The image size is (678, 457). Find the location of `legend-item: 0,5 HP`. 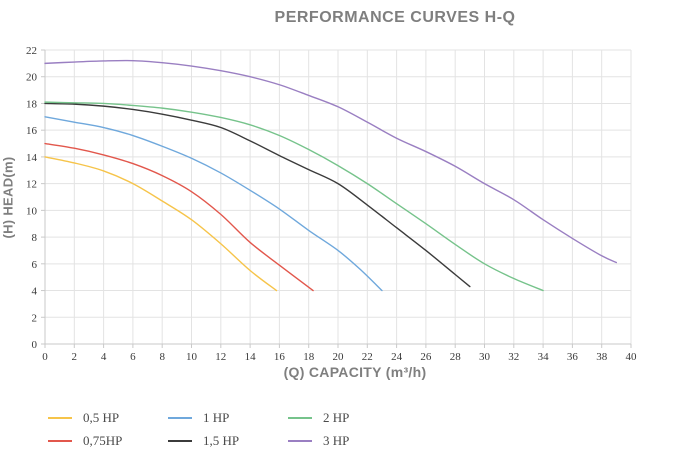

legend-item: 0,5 HP is located at coordinates (94, 417).